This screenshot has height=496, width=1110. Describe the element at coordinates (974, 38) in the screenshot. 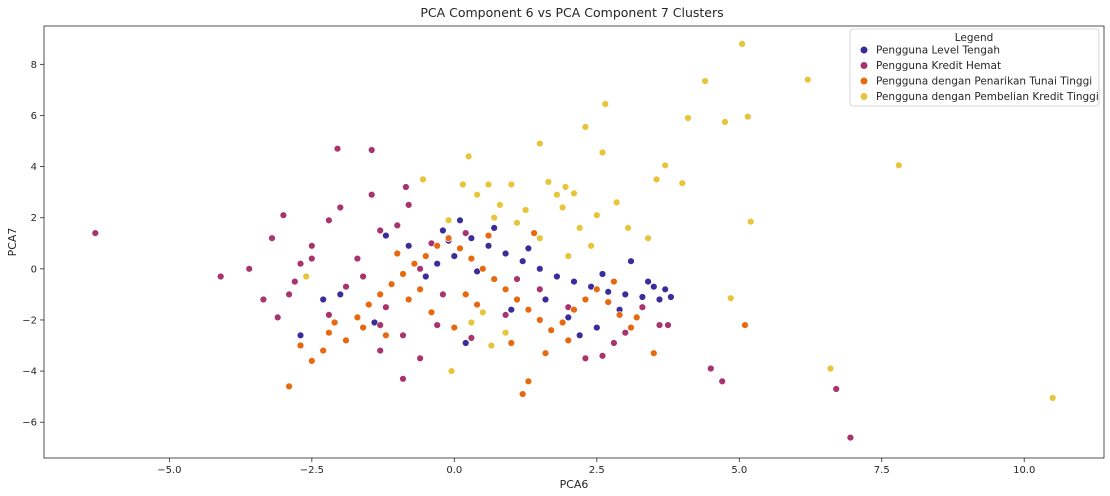

I see `legend-title: Legend` at that location.